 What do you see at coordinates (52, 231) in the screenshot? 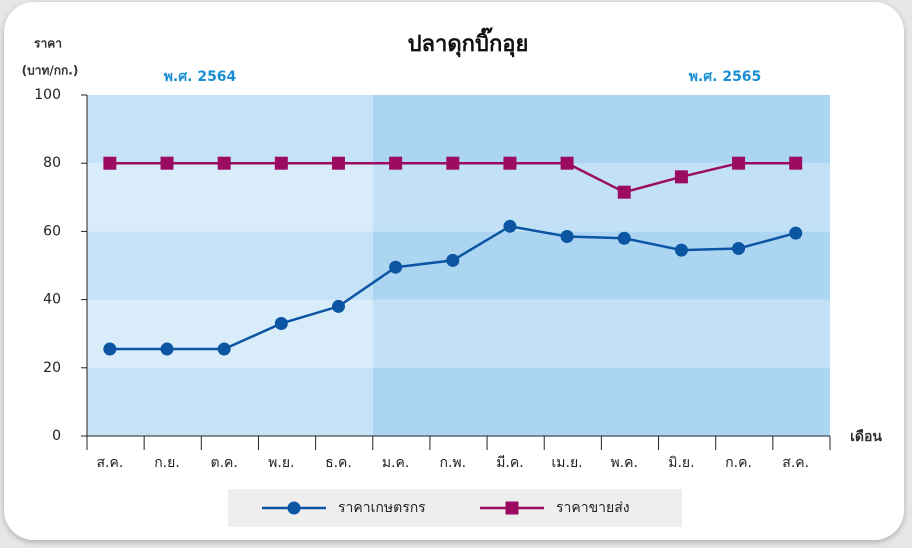
I see `y-tick-label: 60` at bounding box center [52, 231].